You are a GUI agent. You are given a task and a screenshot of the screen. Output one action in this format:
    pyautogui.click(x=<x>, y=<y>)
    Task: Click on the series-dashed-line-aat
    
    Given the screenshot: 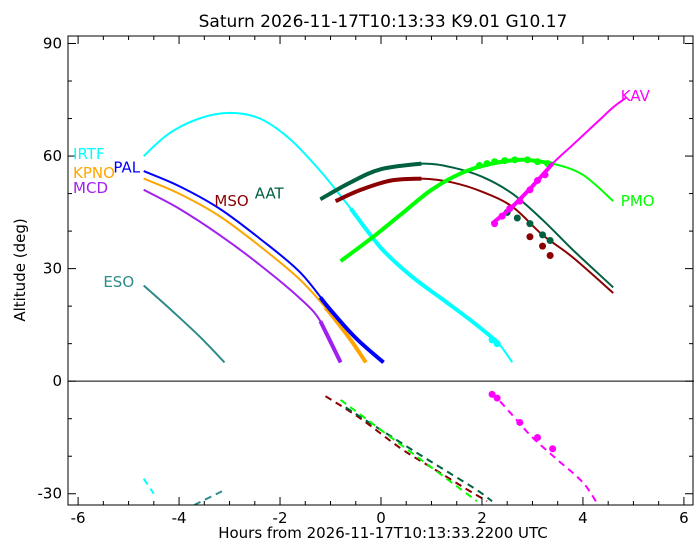 What is the action you would take?
    pyautogui.click(x=419, y=454)
    